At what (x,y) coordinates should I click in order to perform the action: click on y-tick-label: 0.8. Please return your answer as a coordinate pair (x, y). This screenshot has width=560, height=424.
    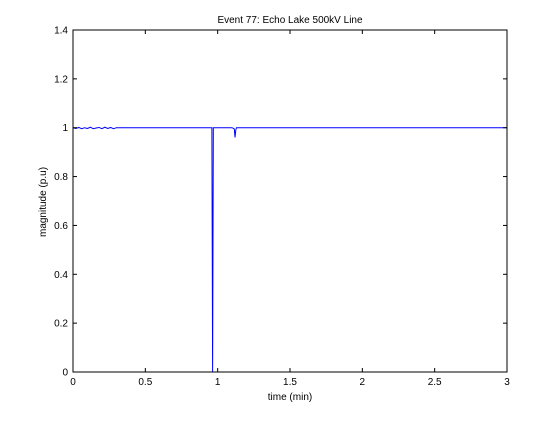
    Looking at the image, I should click on (61, 177).